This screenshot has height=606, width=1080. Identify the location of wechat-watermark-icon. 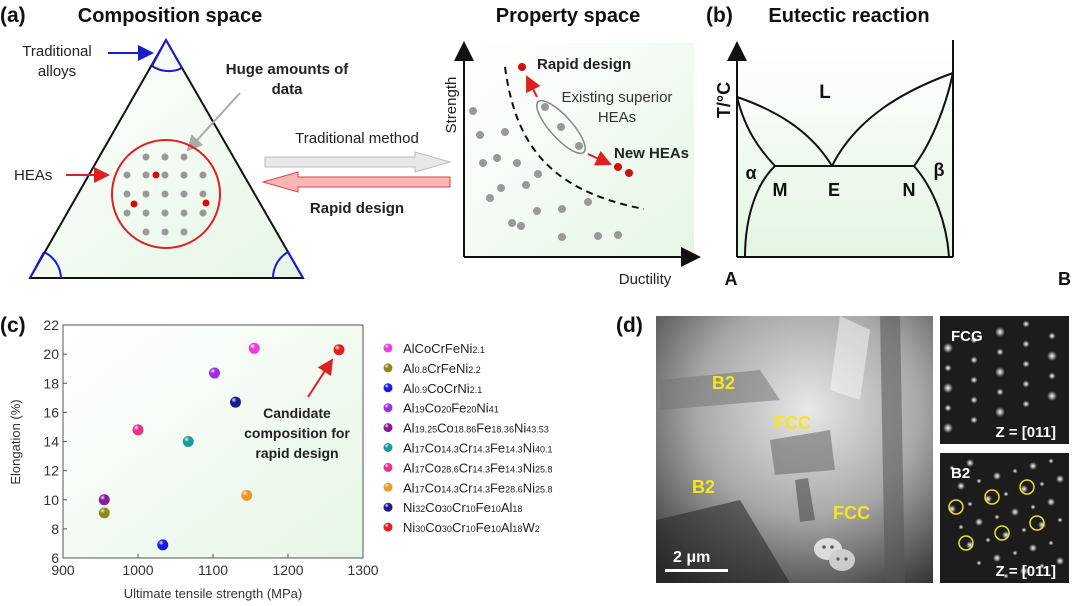
(834, 554).